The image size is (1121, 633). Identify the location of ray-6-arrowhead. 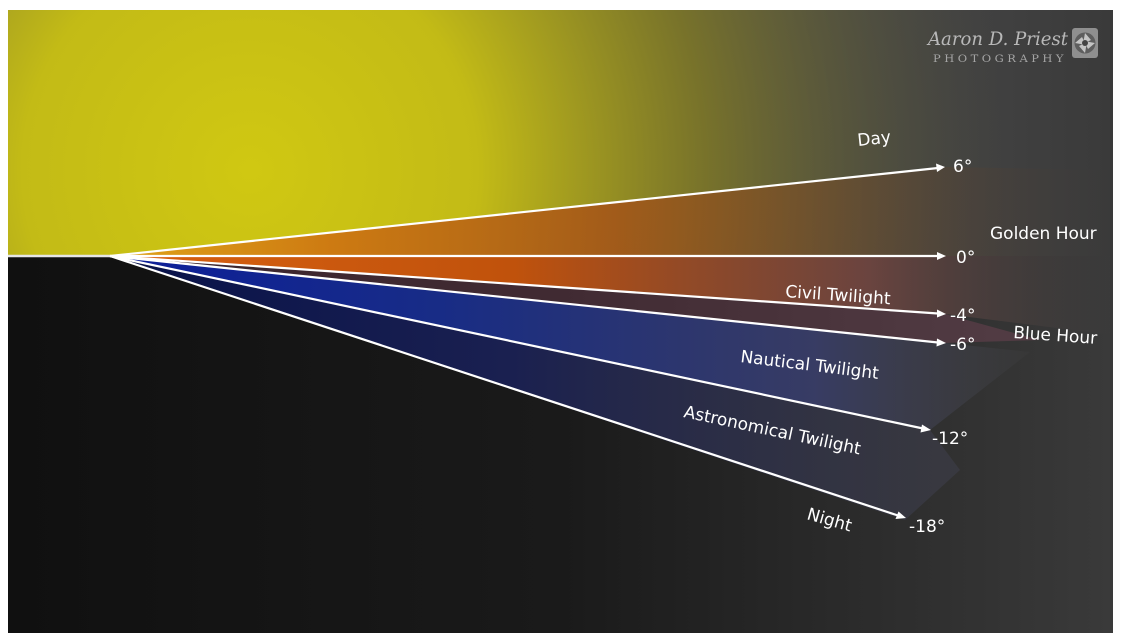
(940, 167).